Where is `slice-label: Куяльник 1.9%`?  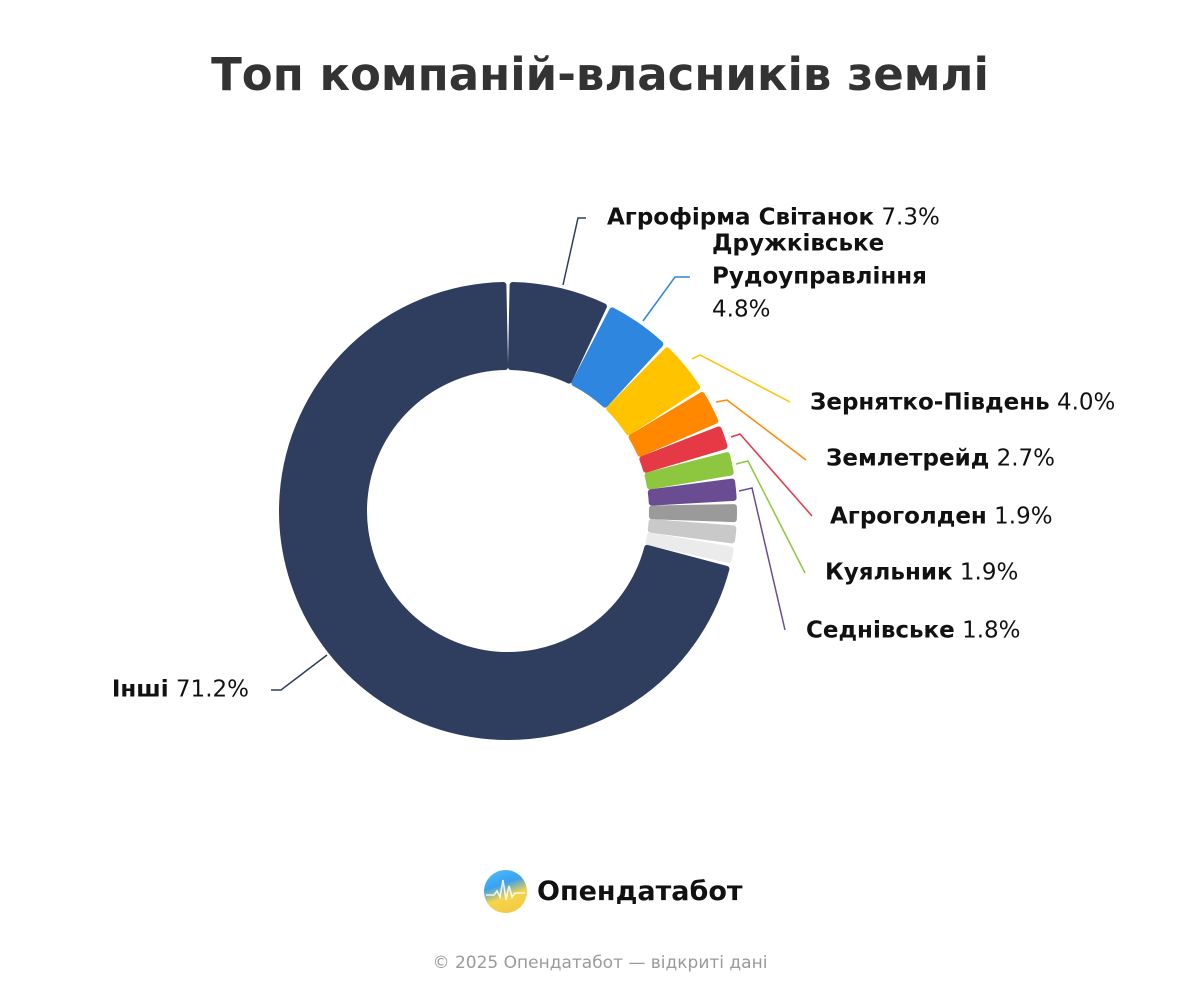 slice-label: Куяльник 1.9% is located at coordinates (921, 573).